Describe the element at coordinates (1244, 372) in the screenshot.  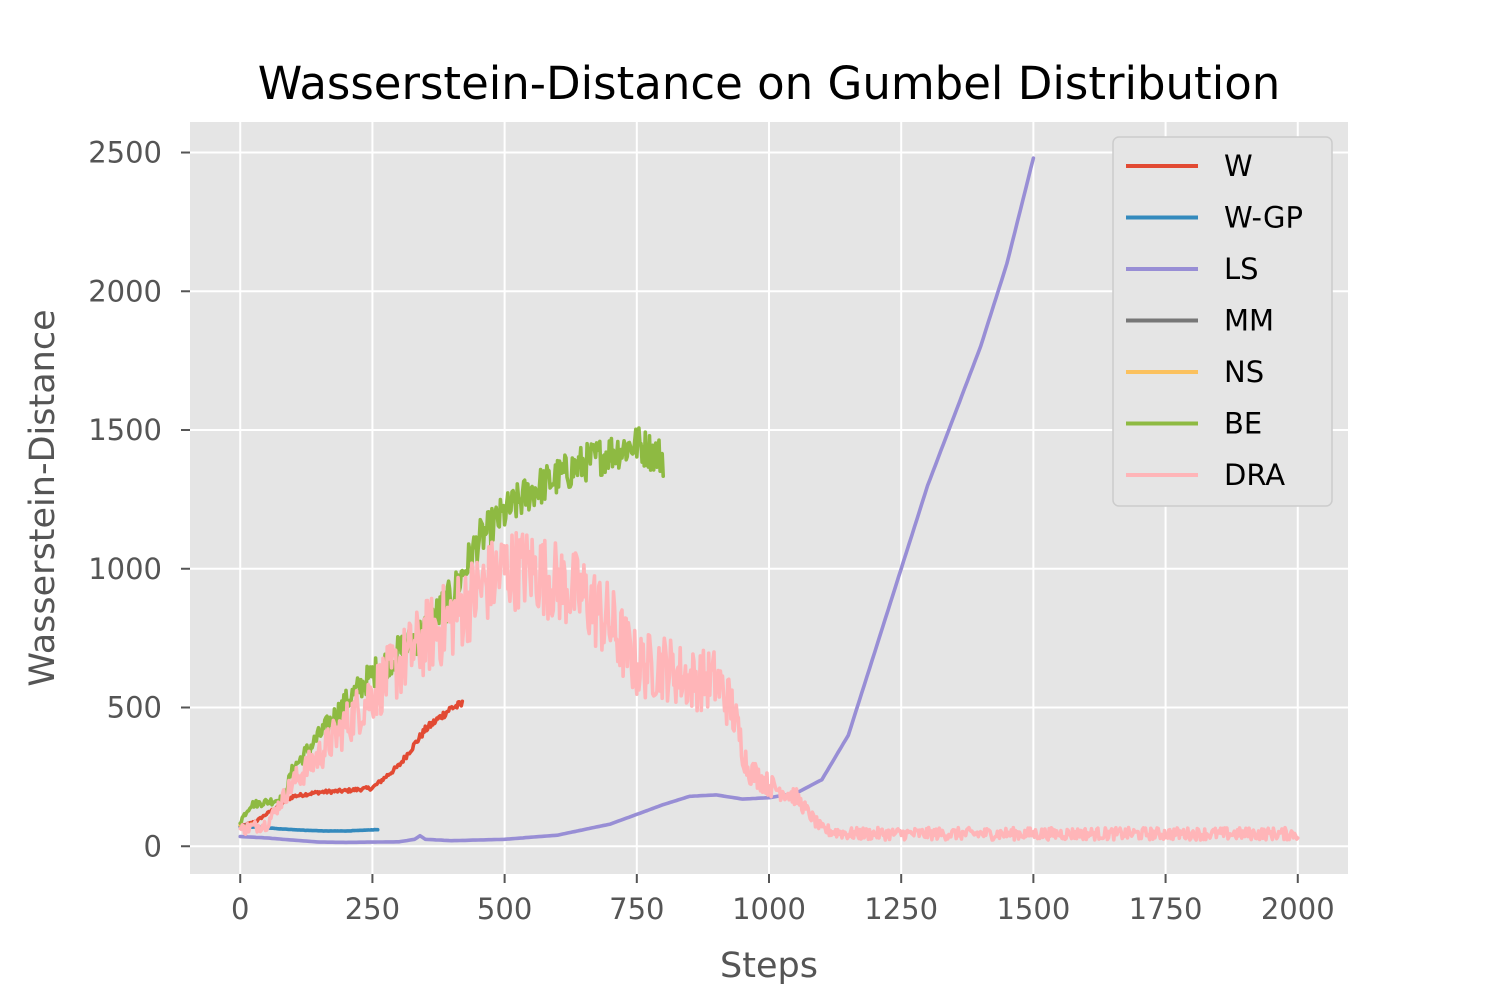
I see `legend-label-ns: NS` at that location.